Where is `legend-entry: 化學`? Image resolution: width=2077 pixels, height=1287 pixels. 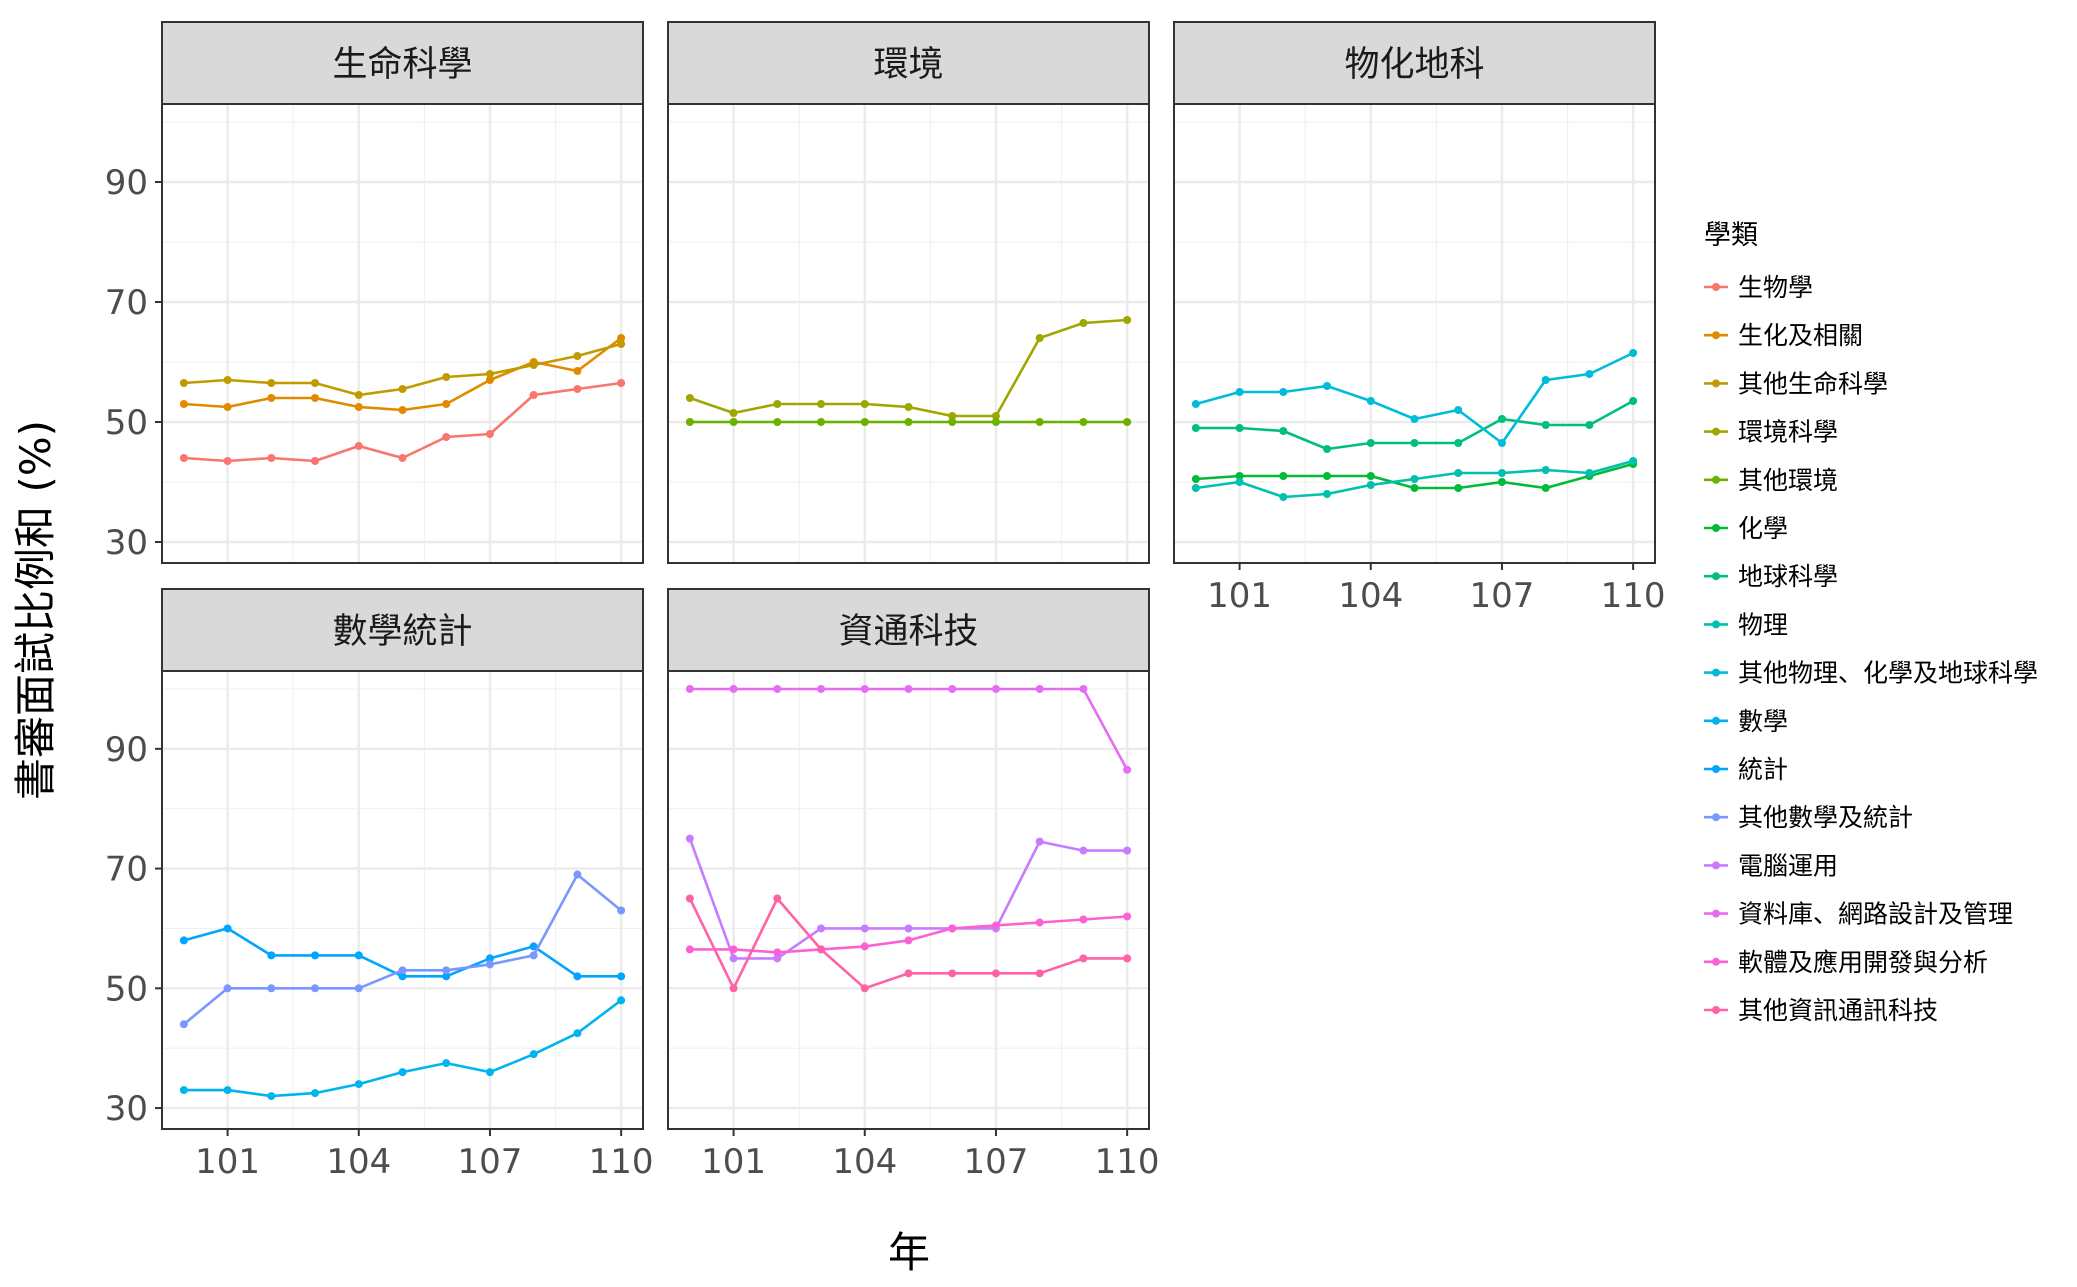
legend-entry: 化學 is located at coordinates (1746, 528).